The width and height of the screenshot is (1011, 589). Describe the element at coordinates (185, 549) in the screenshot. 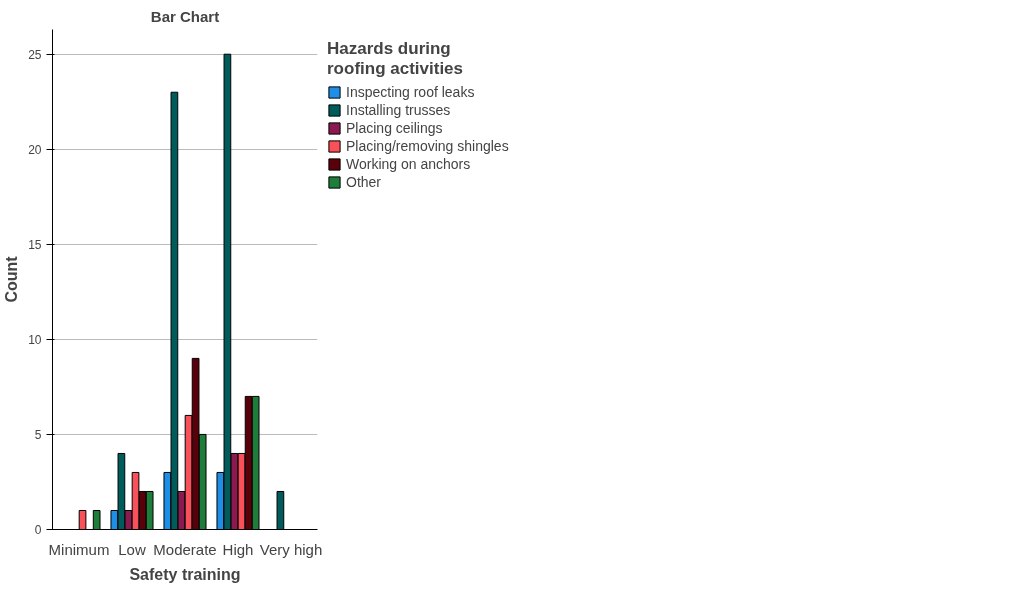

I see `x-tick-label: Moderate` at that location.